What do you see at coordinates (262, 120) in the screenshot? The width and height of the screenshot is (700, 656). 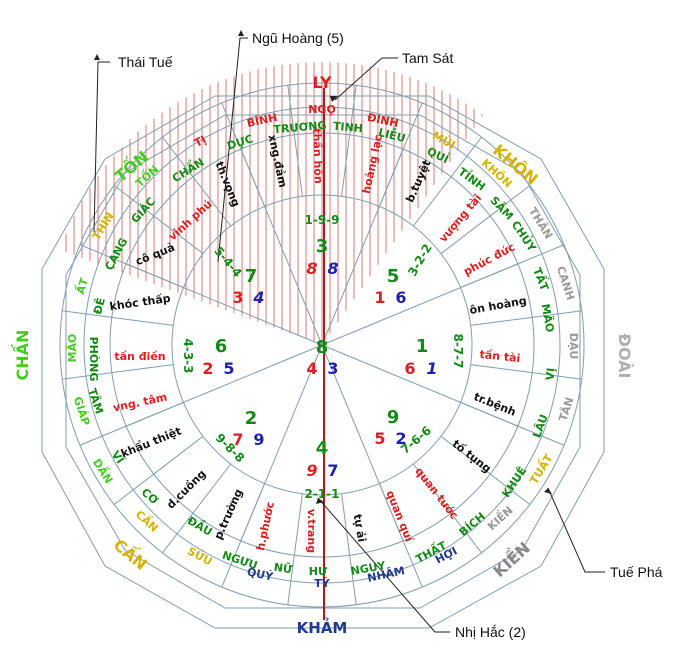 I see `mountain-binh: BÍNH` at bounding box center [262, 120].